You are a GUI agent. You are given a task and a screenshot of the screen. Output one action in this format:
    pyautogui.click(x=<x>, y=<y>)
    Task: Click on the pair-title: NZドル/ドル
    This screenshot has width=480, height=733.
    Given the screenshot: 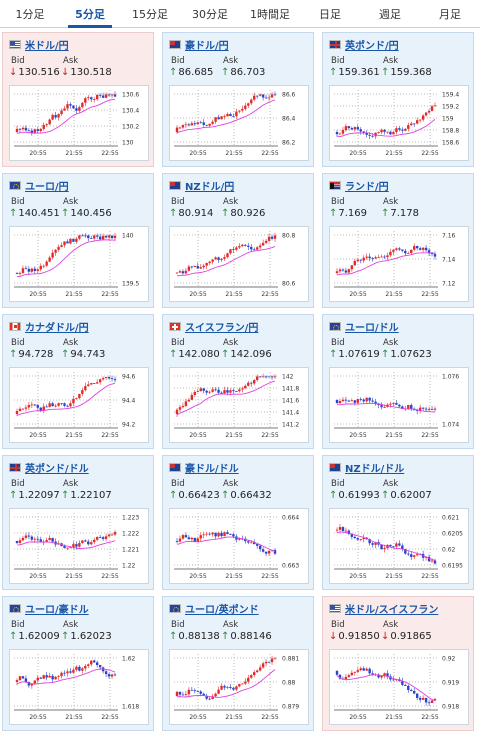 What is the action you would take?
    pyautogui.click(x=367, y=468)
    